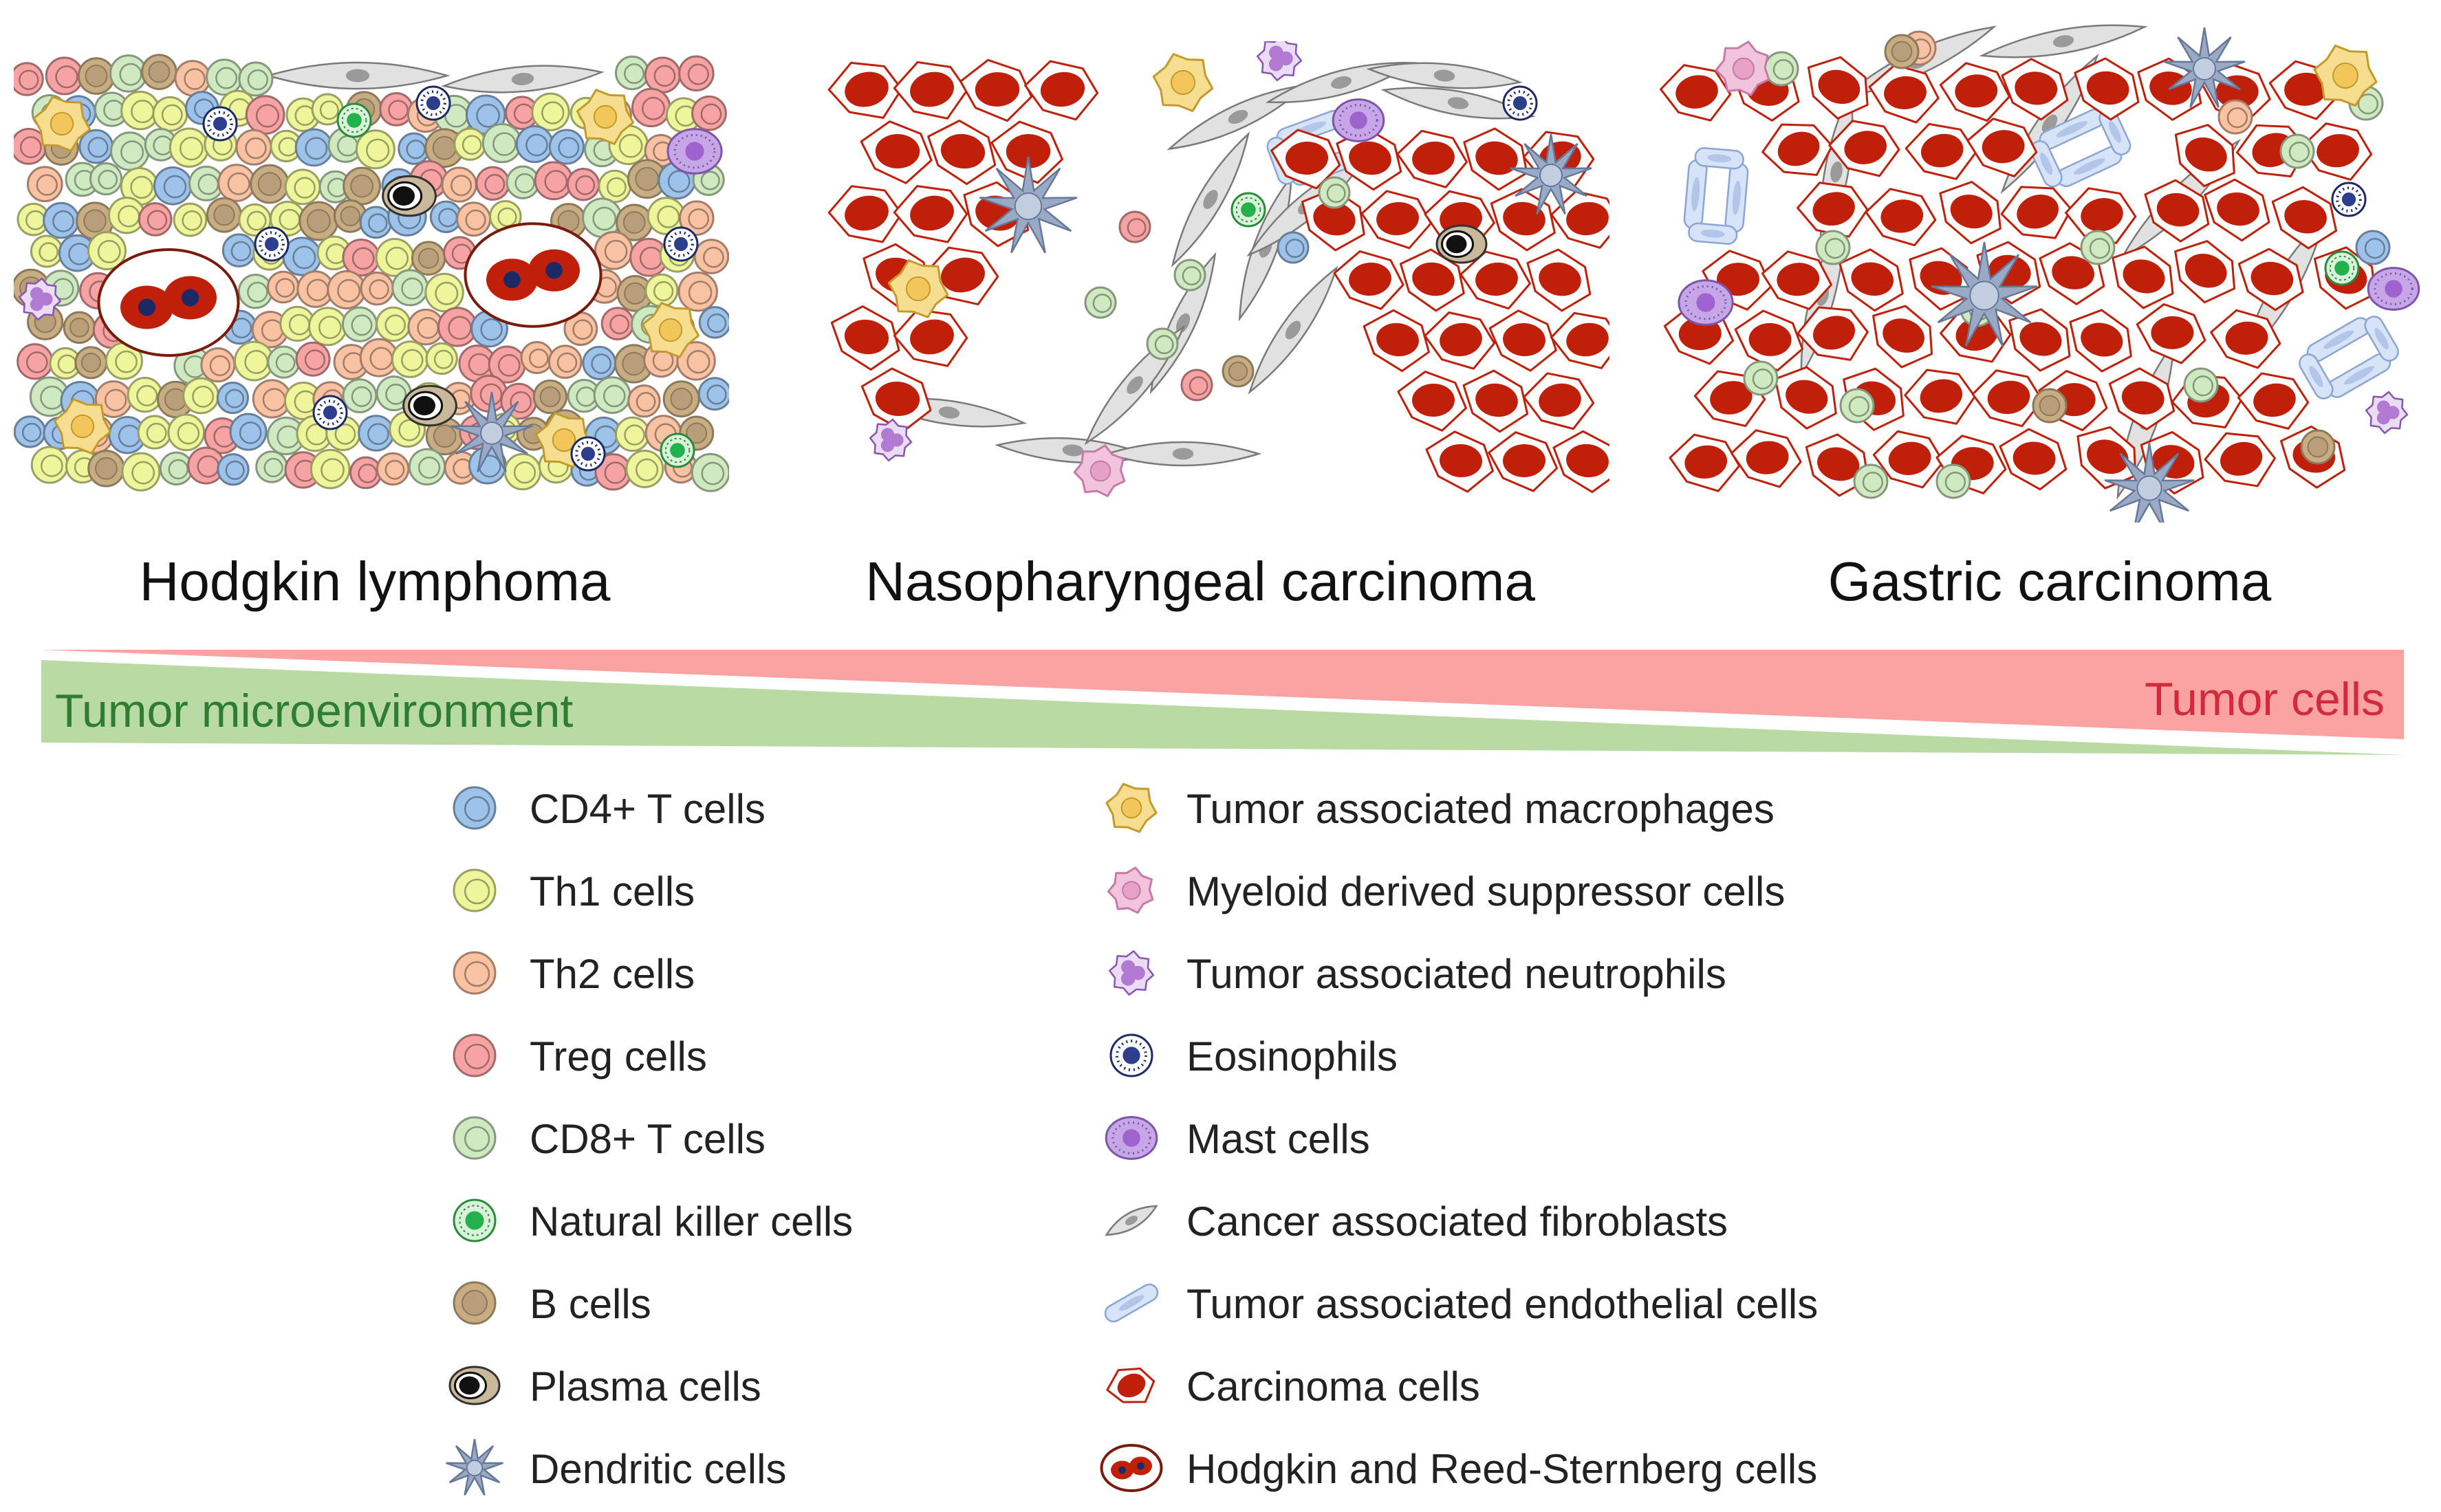  What do you see at coordinates (475, 1467) in the screenshot?
I see `dendritic-icon` at bounding box center [475, 1467].